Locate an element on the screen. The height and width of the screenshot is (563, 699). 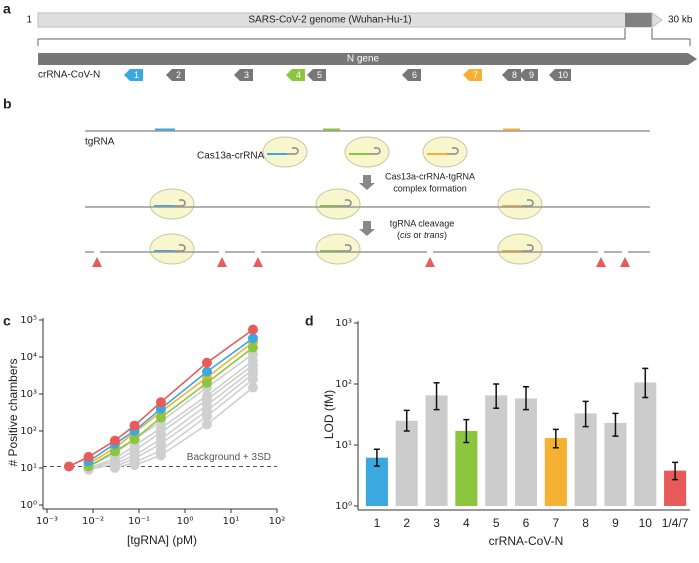
y-axis-label: LOD (fM) is located at coordinates (329, 414).